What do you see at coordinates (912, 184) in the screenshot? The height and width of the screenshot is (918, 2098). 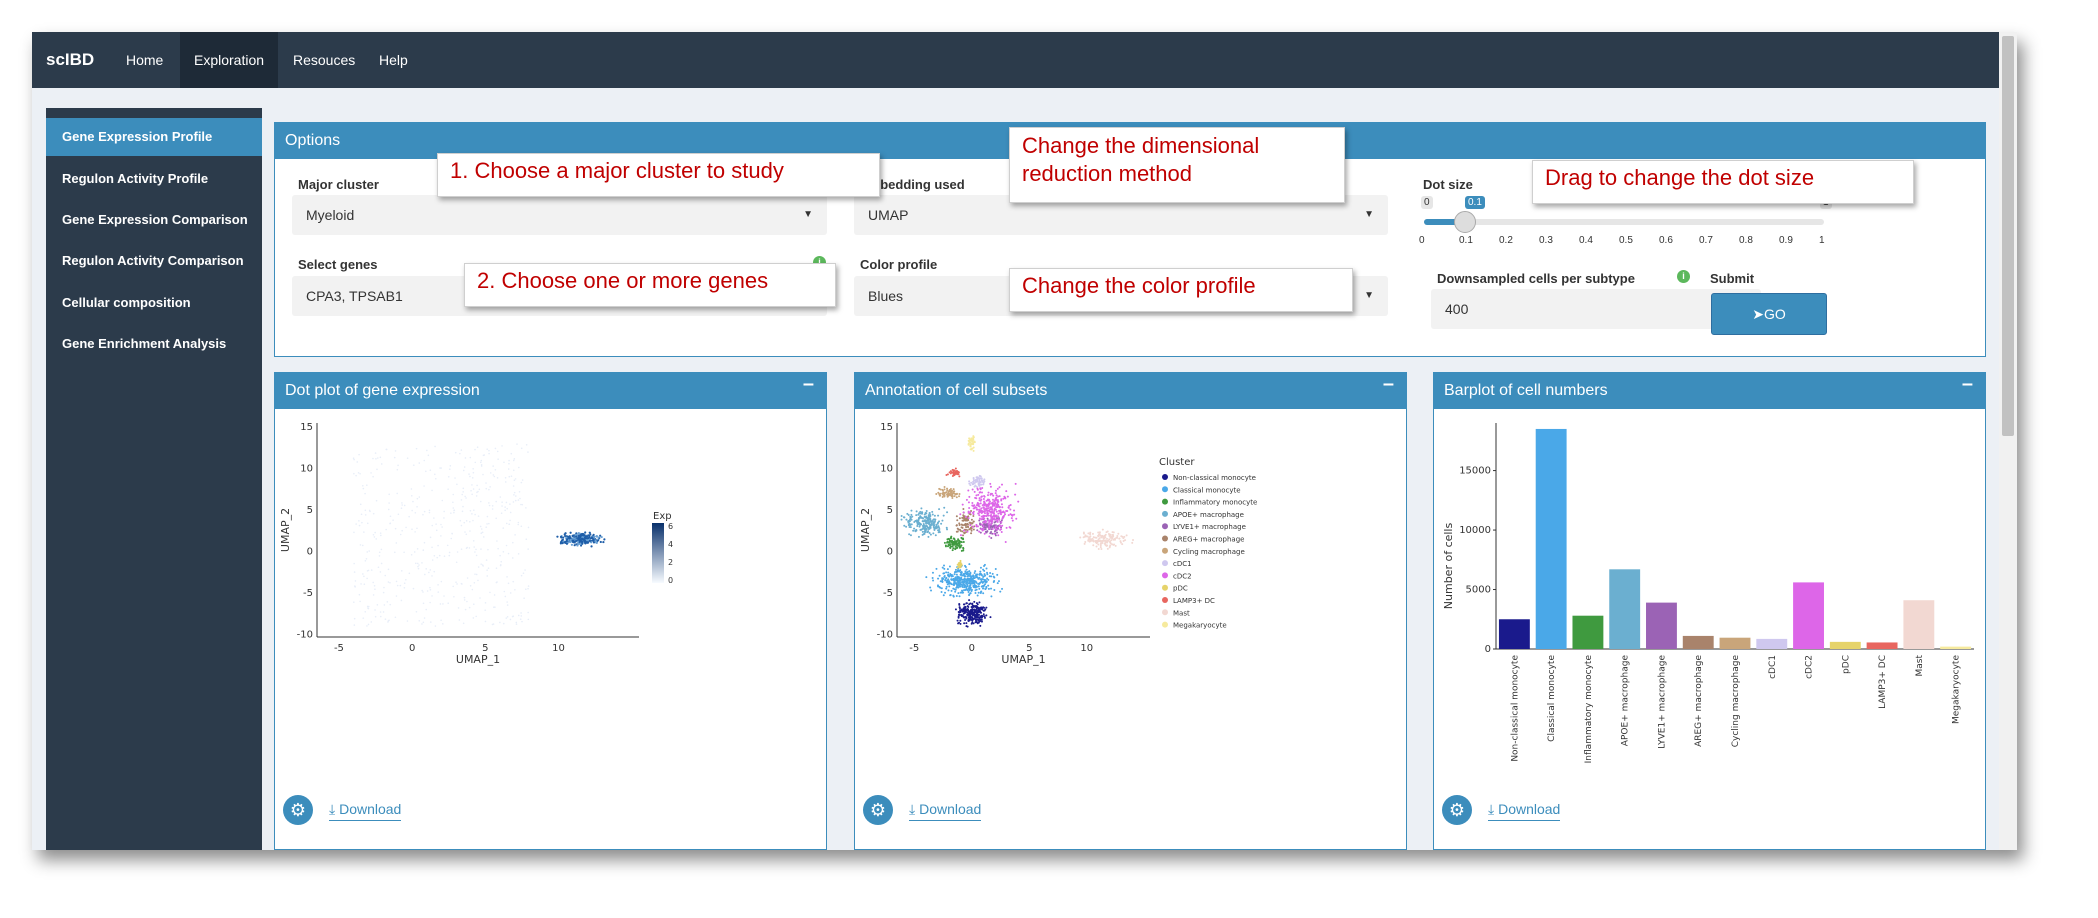 I see `embedding-label: Embedding used` at bounding box center [912, 184].